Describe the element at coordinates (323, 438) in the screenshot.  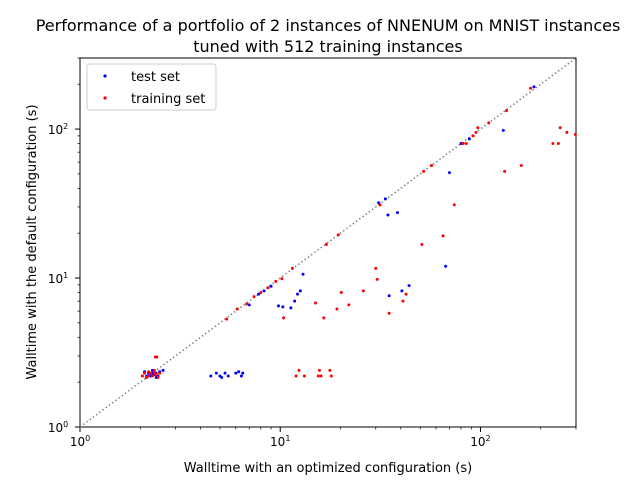
I see `x-axis: 100 101 102` at that location.